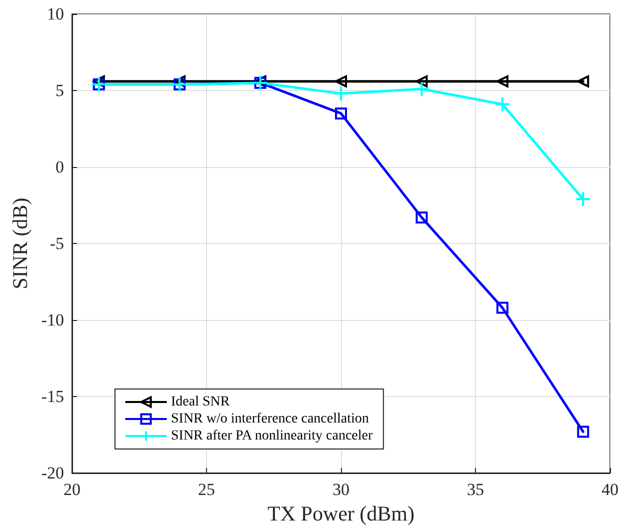 This screenshot has height=529, width=624. Describe the element at coordinates (20, 244) in the screenshot. I see `y-axis-title: SINR (dB)` at that location.